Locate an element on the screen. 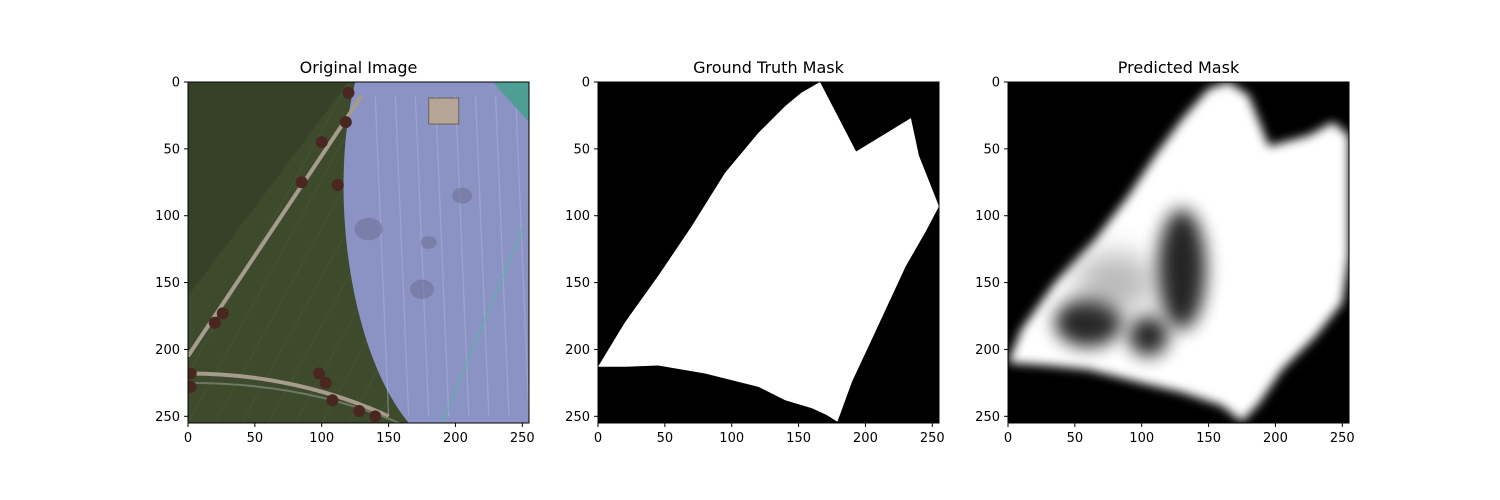 The image size is (1500, 500). soil-area is located at coordinates (436, 252).